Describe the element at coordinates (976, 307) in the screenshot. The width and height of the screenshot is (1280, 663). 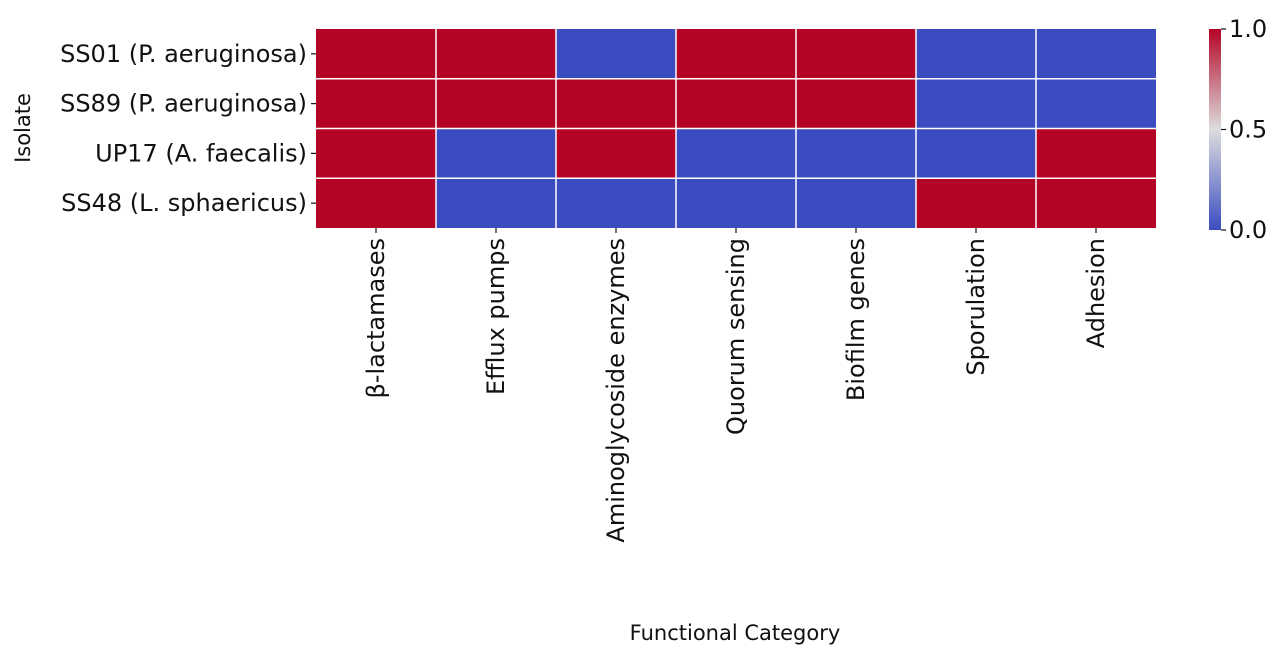
I see `column-label: Sporulation` at that location.